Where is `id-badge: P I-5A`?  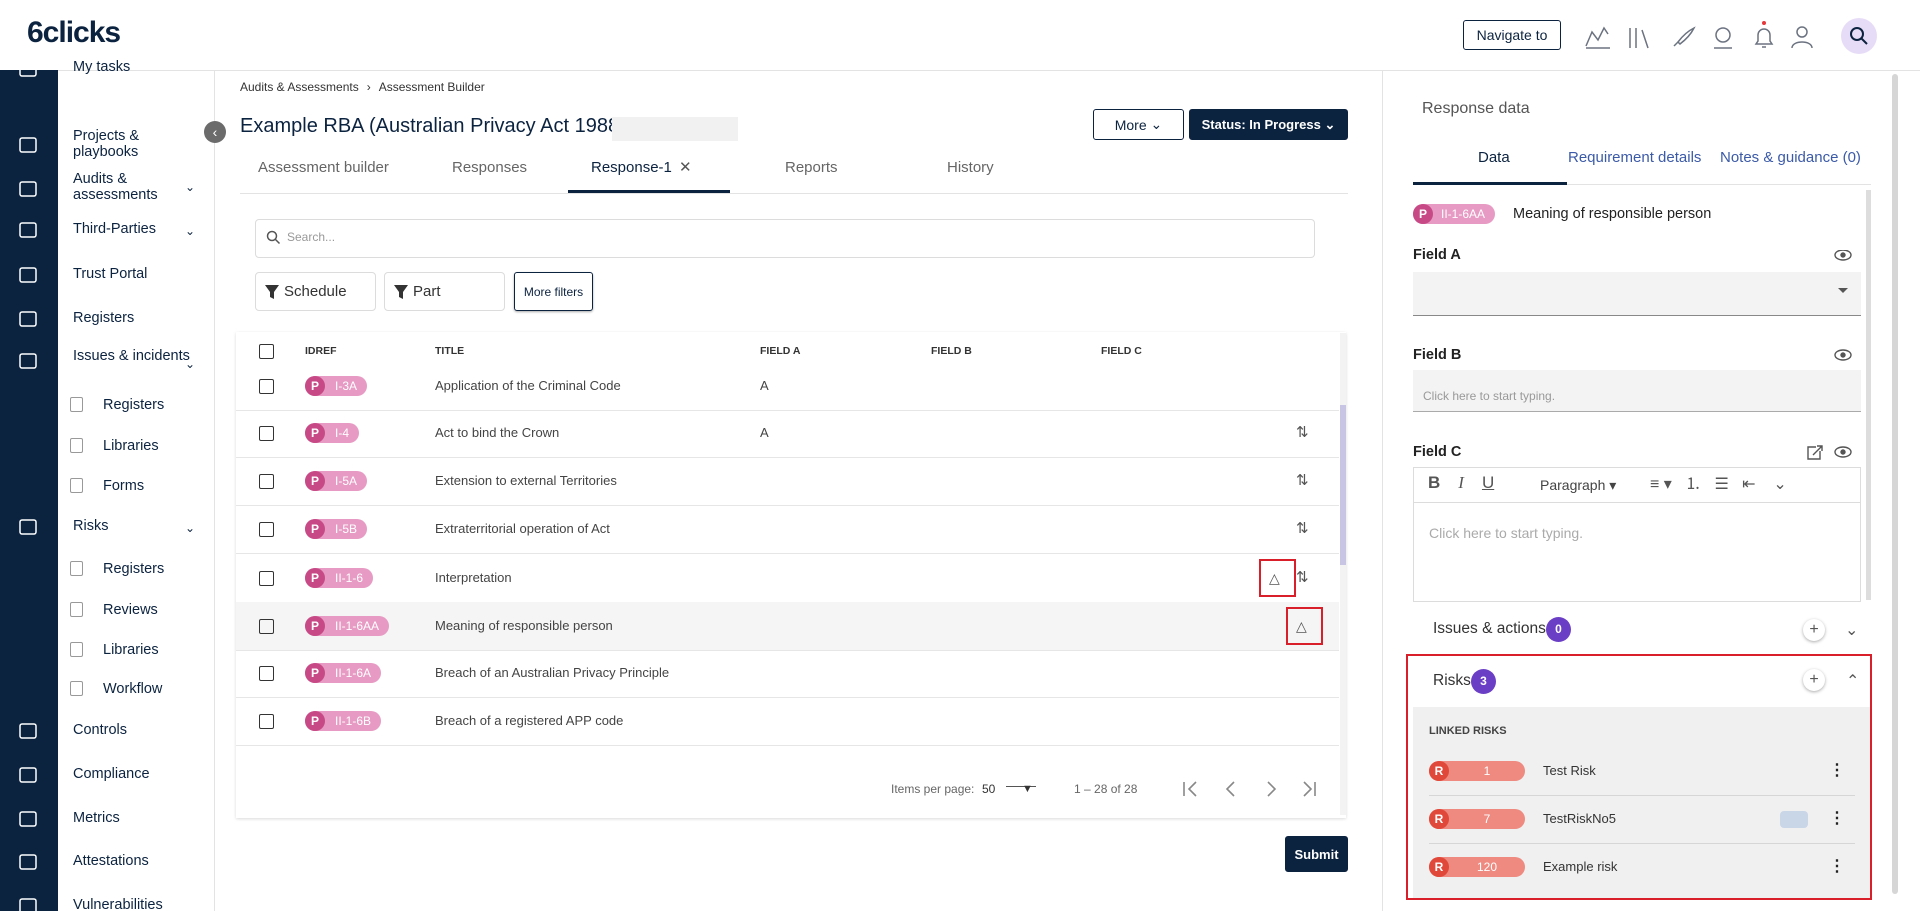 id-badge: P I-5A is located at coordinates (336, 481).